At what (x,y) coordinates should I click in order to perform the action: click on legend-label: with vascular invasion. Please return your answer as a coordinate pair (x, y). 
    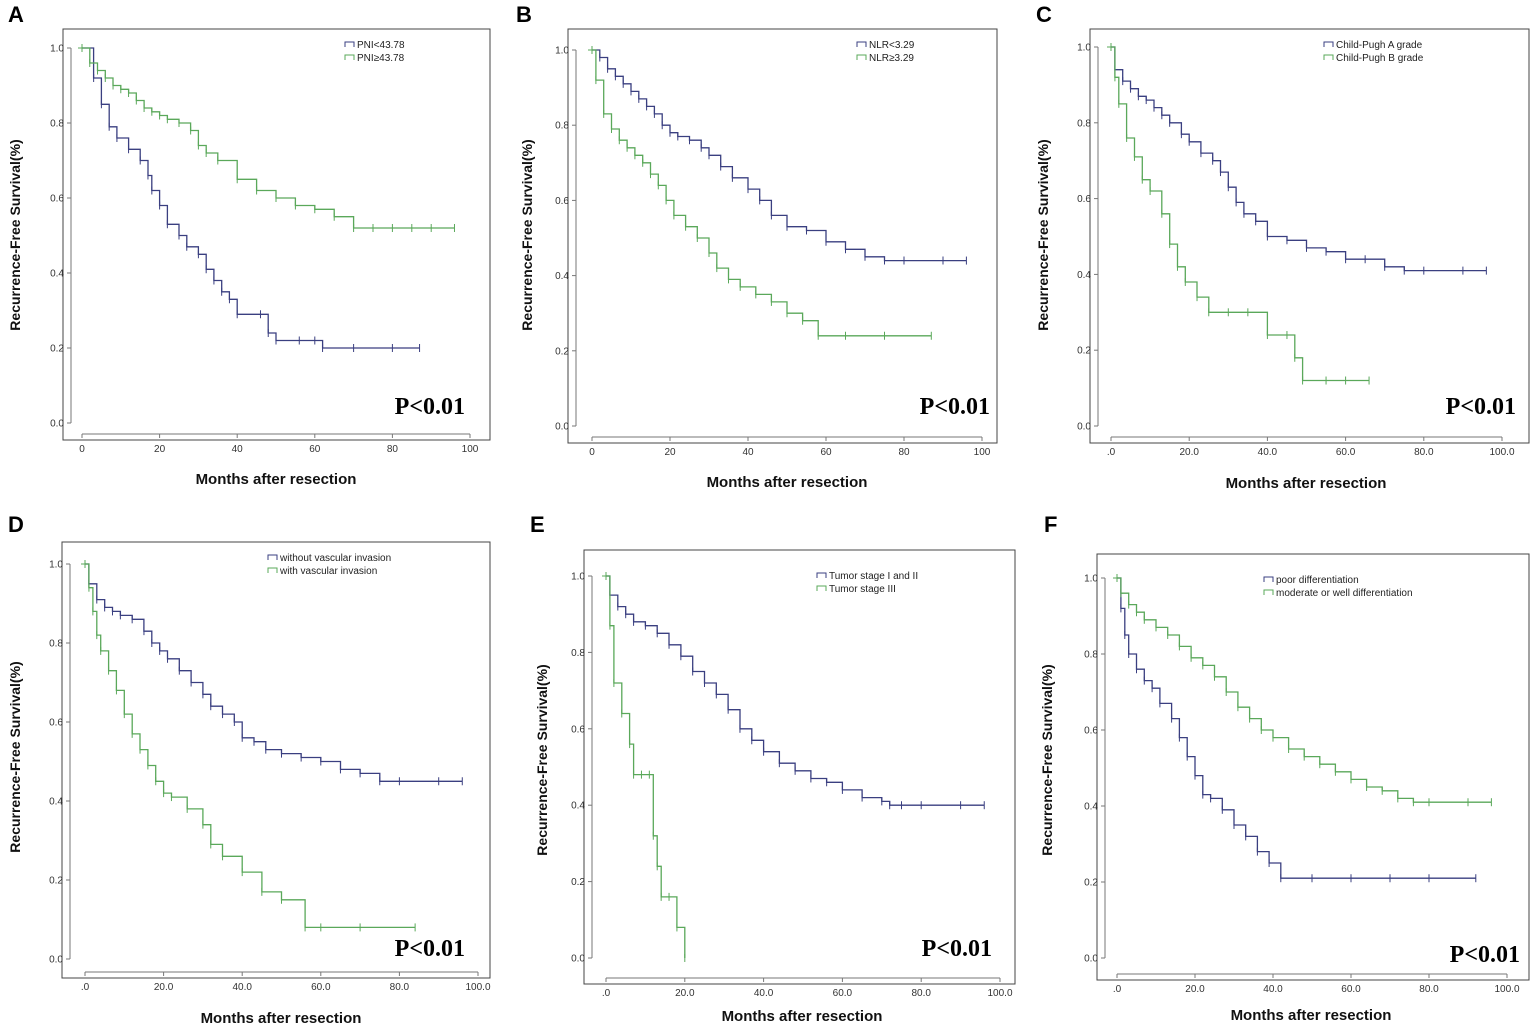
    Looking at the image, I should click on (328, 571).